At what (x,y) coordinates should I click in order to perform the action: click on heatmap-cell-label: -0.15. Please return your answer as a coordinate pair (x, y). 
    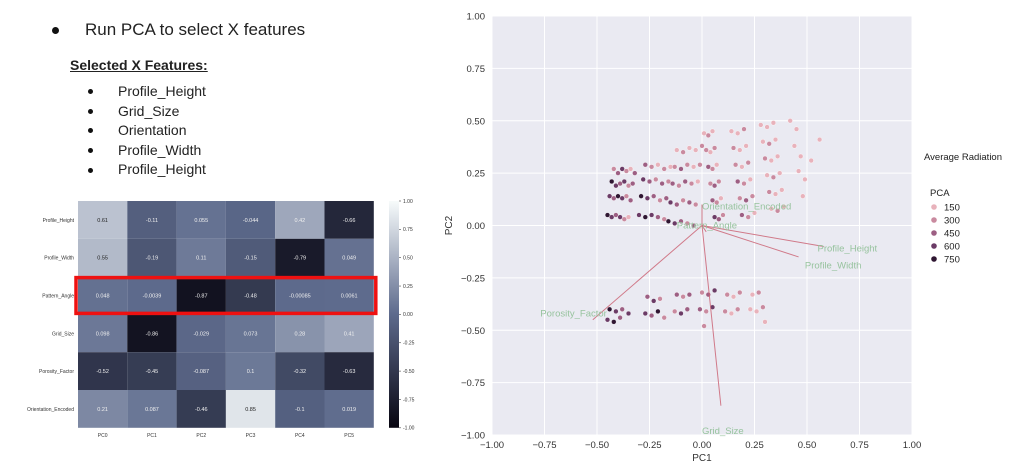
    Looking at the image, I should click on (250, 259).